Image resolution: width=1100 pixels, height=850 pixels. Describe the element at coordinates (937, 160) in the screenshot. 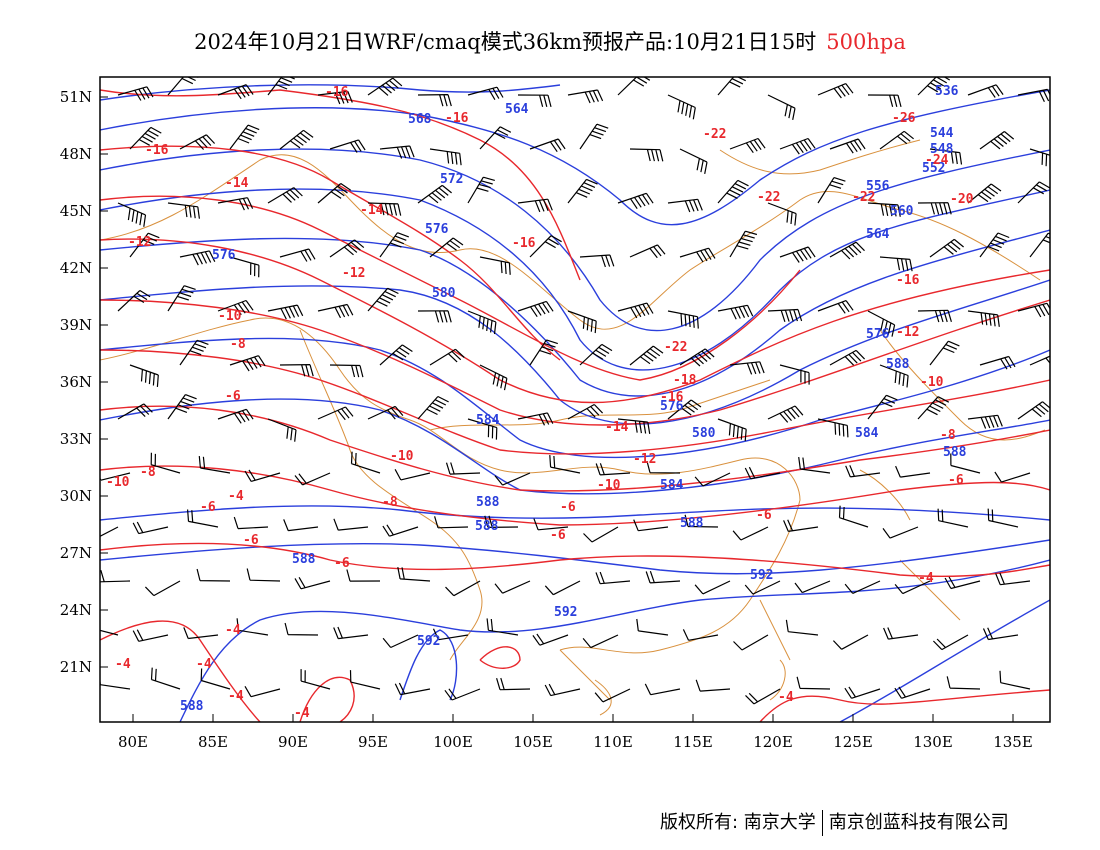

I see `temperature-label: -24` at that location.